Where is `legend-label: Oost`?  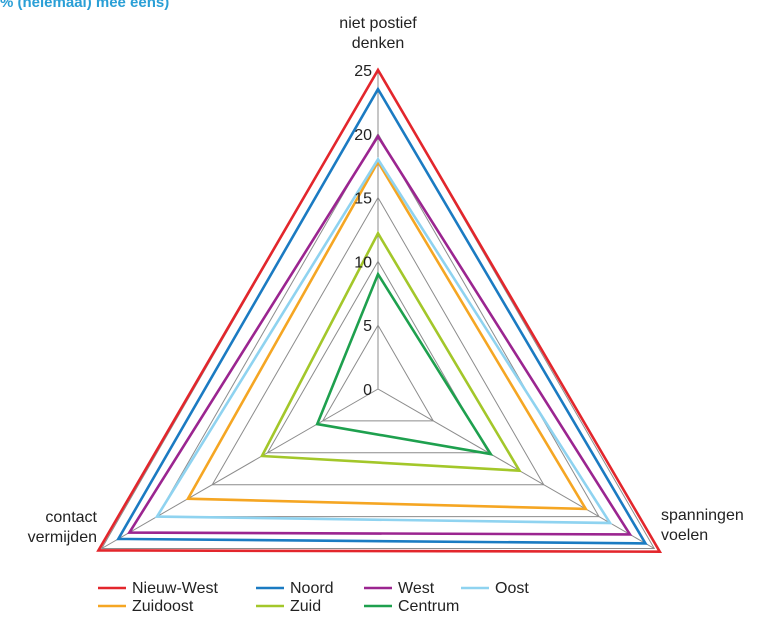 legend-label: Oost is located at coordinates (512, 588).